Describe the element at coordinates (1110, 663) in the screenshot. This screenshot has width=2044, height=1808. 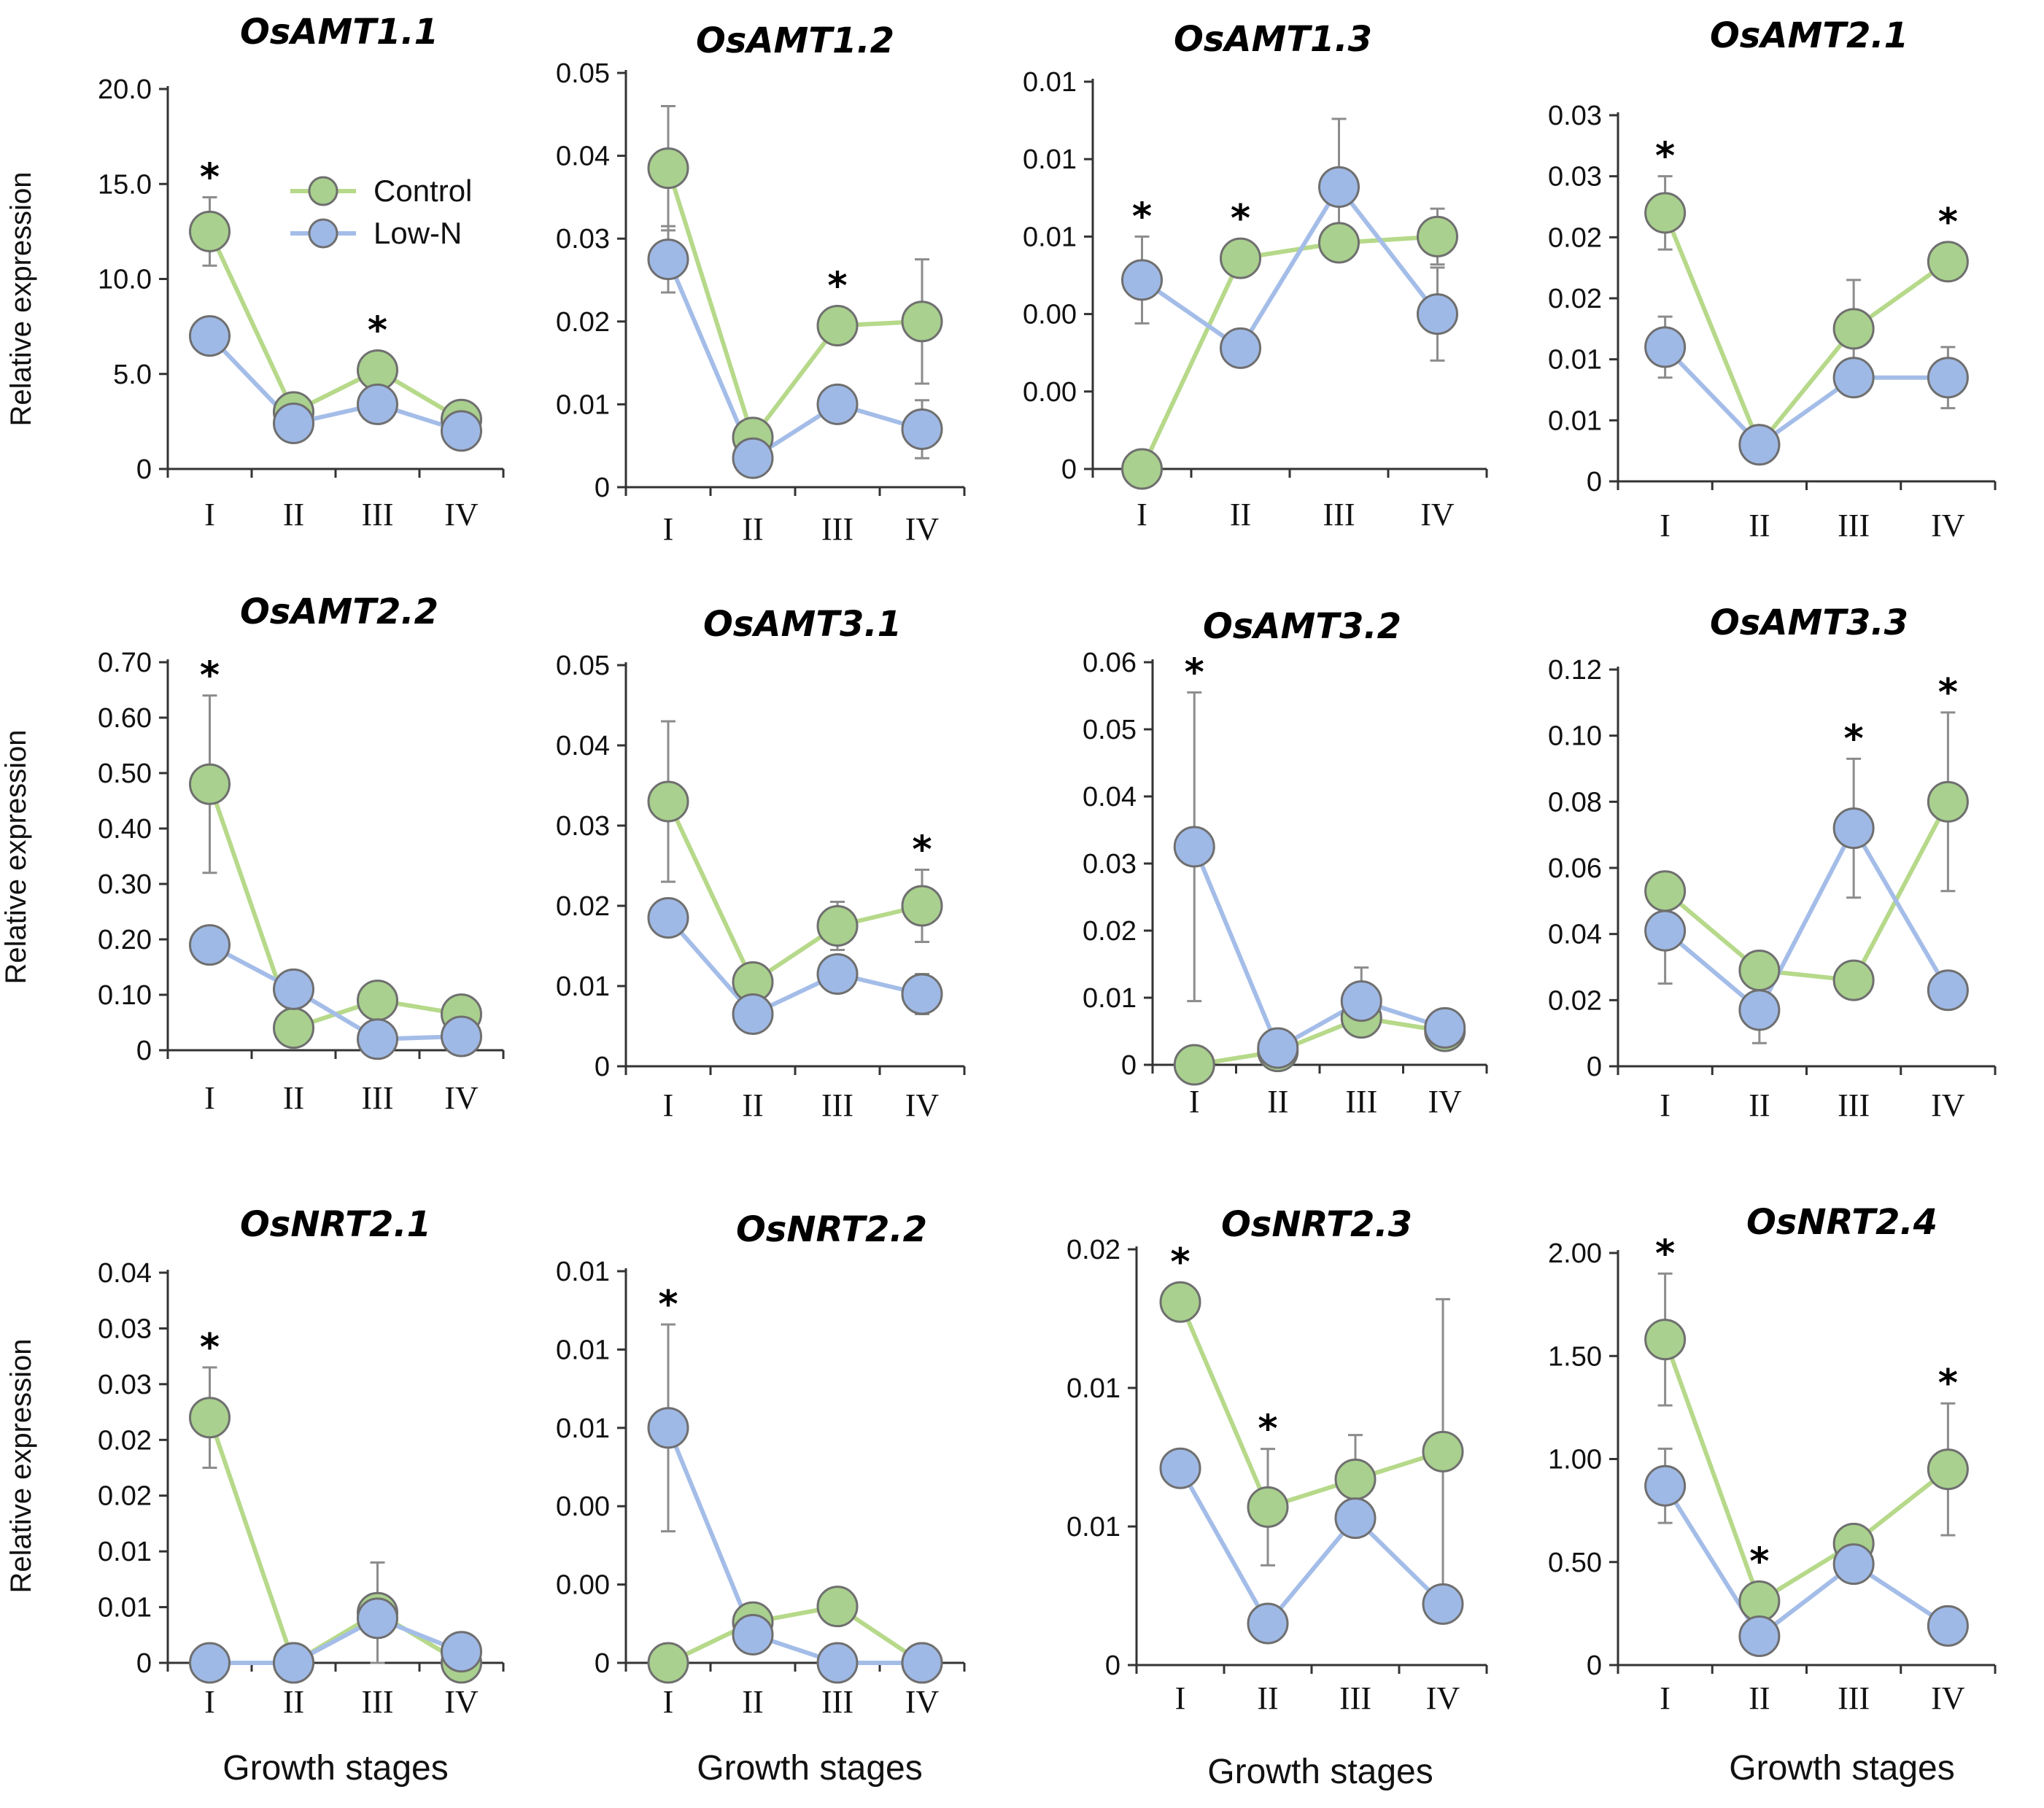
I see `y-tick-label: 0.06` at that location.